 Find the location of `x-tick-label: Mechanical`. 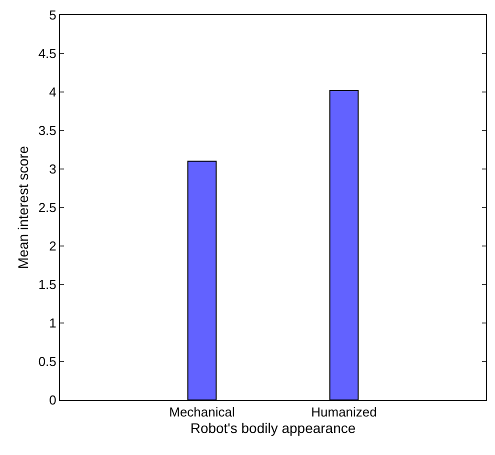

x-tick-label: Mechanical is located at coordinates (202, 412).